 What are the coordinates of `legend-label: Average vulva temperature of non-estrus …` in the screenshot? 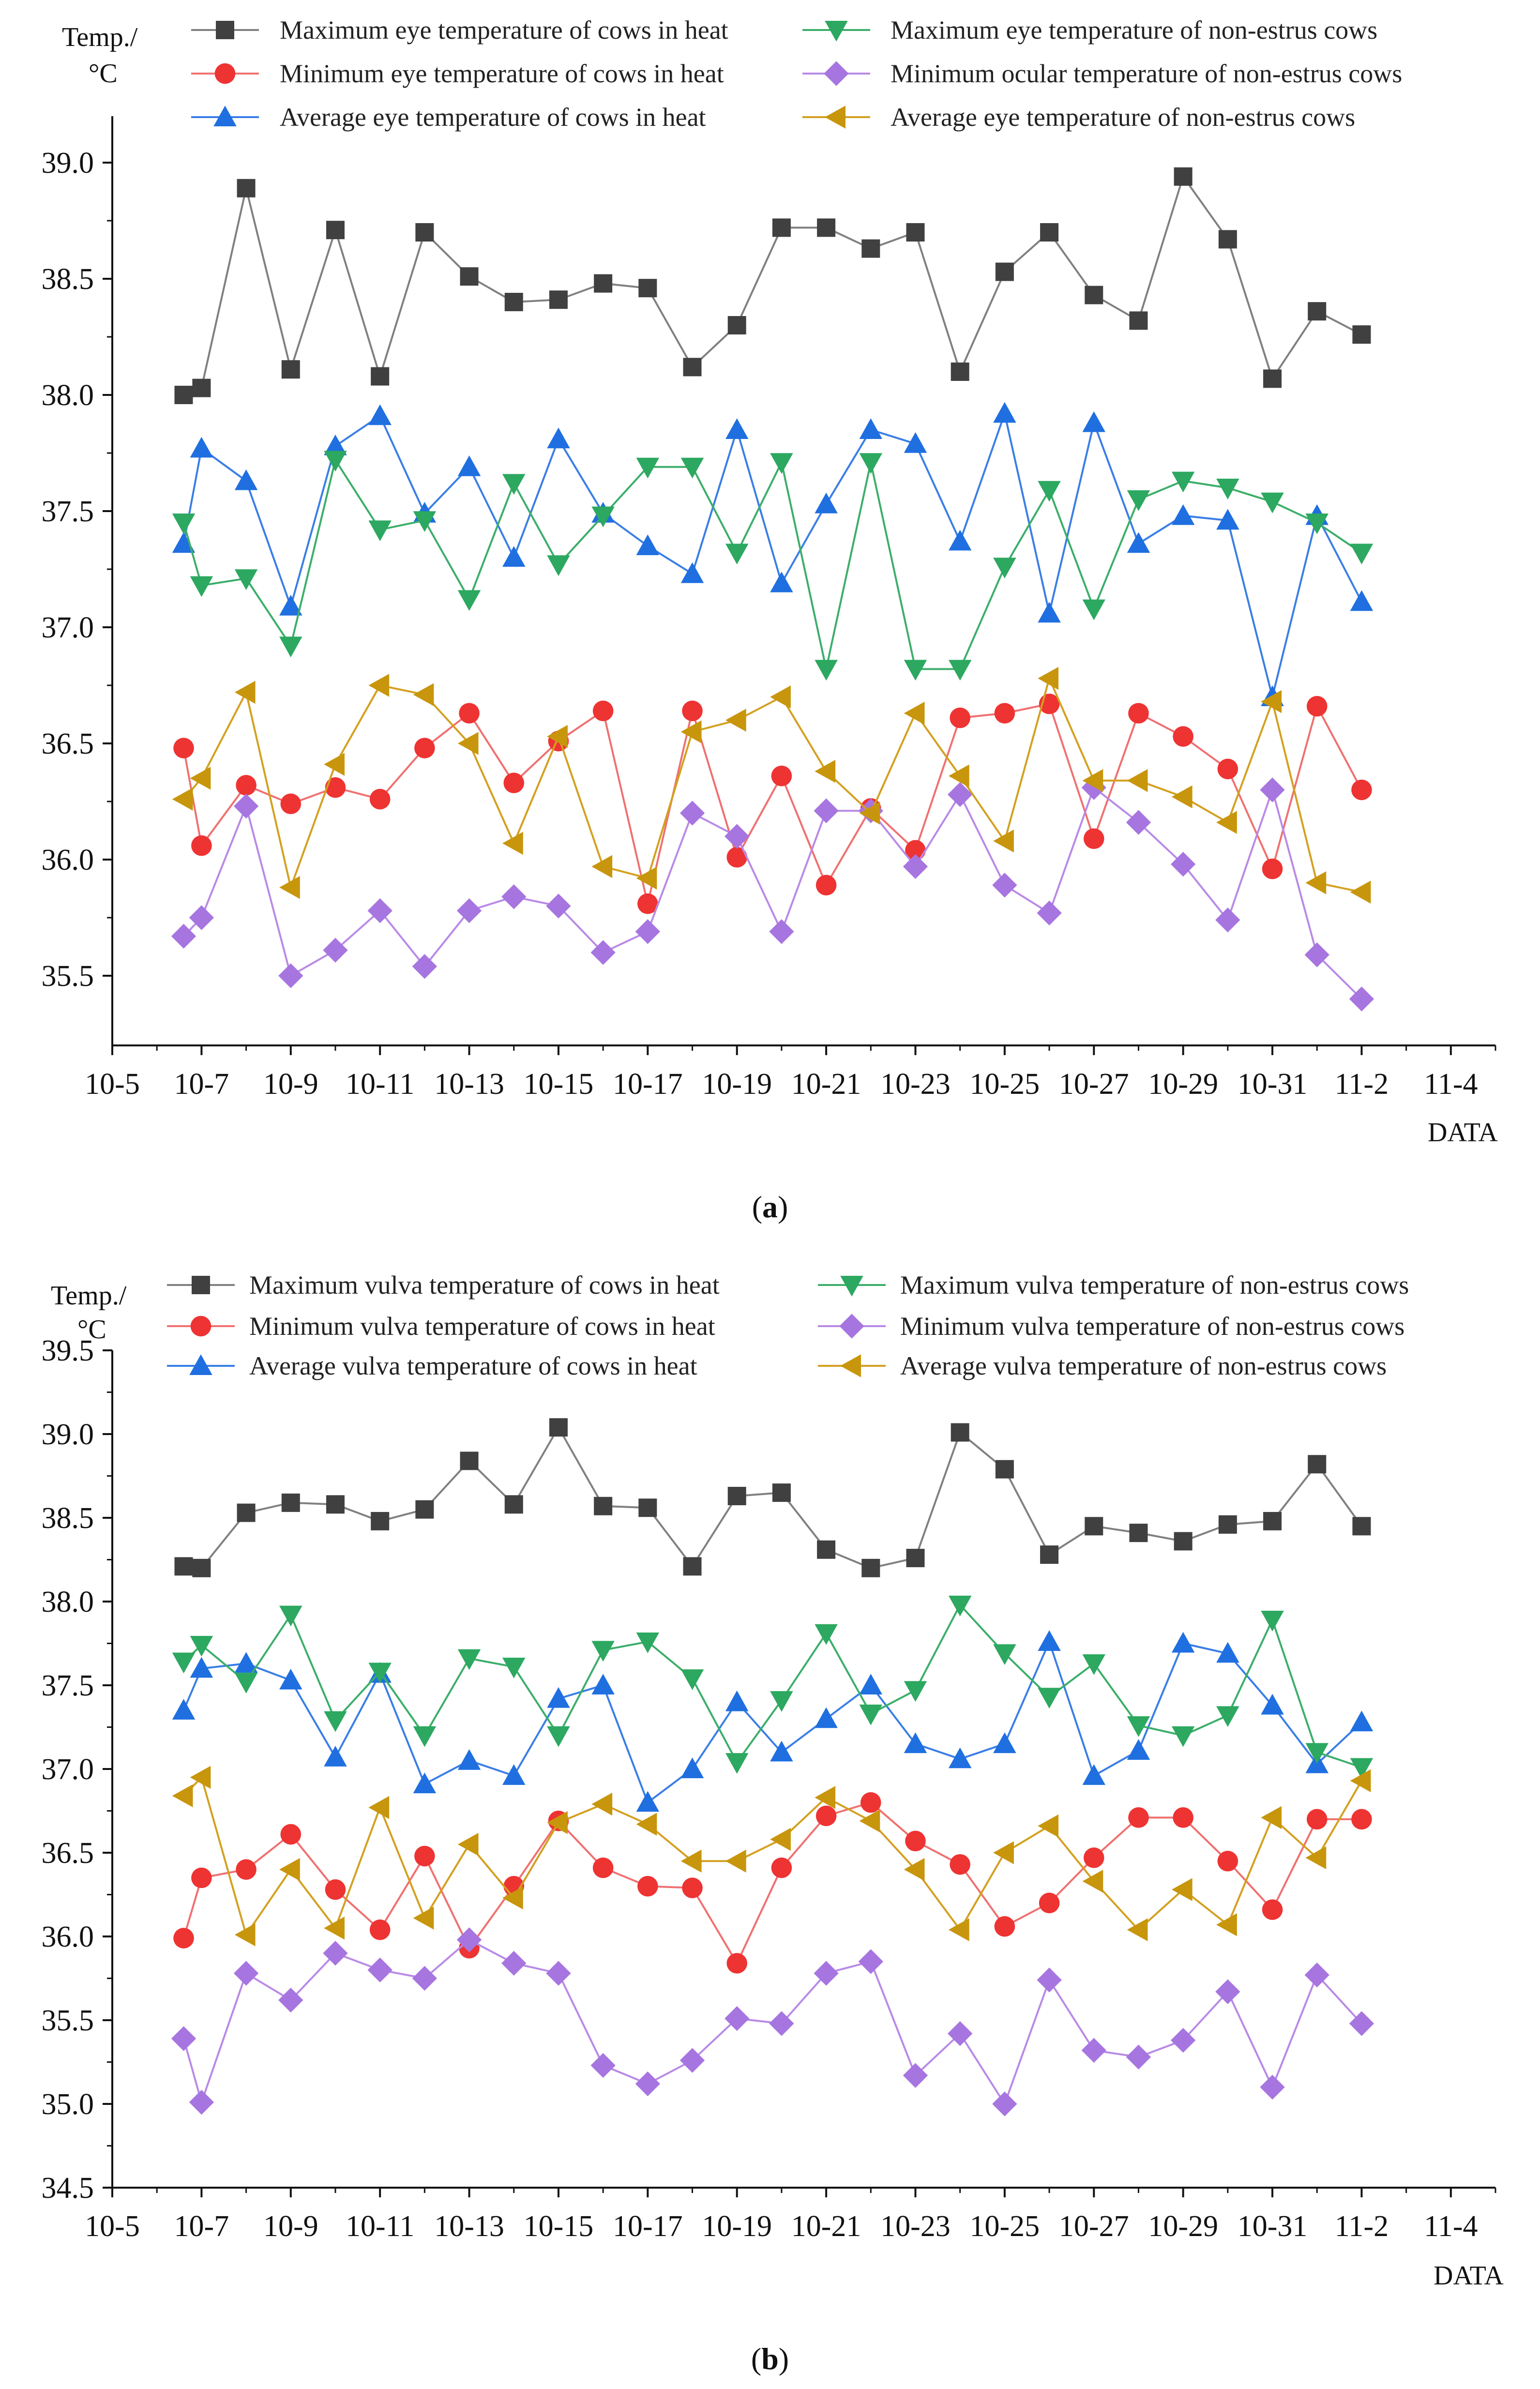 It's located at (1143, 1365).